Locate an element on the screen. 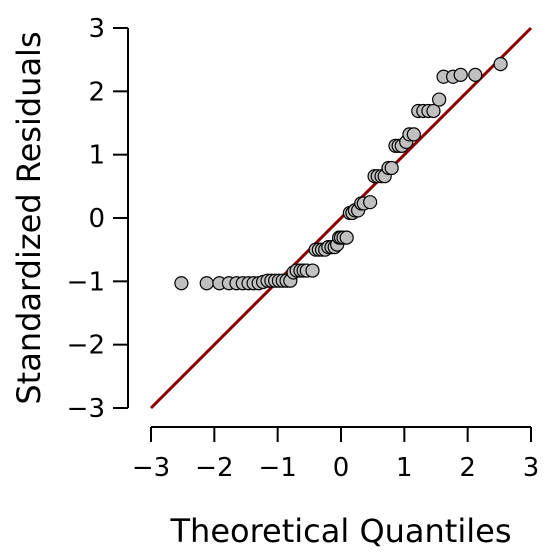 This screenshot has width=550, height=556. y-tick-label: 0 is located at coordinates (96, 219).